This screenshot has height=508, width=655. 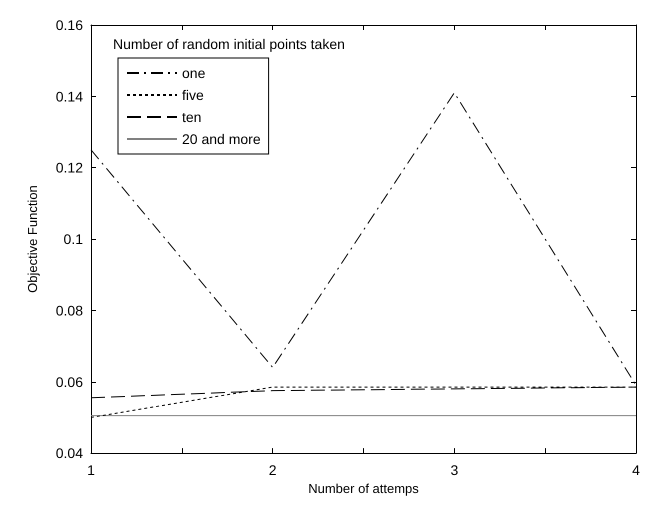 I want to click on legend-label: five, so click(x=193, y=95).